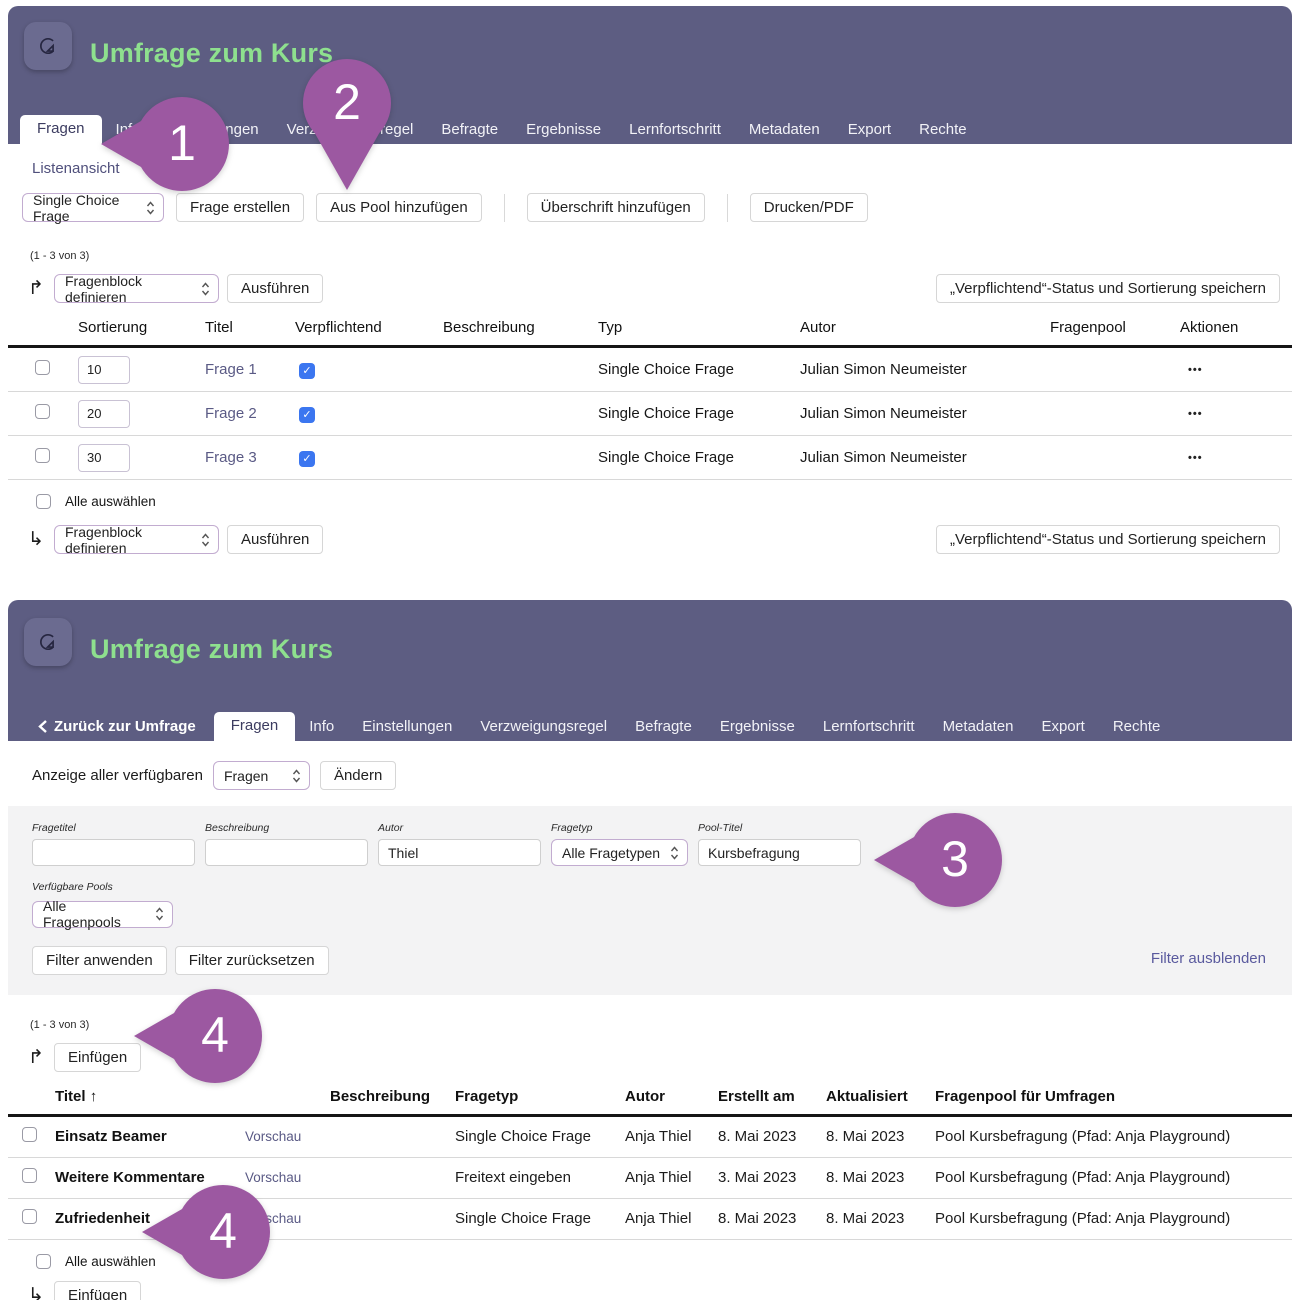 The height and width of the screenshot is (1300, 1300). I want to click on annotation-marker-4b: 4, so click(205, 1232).